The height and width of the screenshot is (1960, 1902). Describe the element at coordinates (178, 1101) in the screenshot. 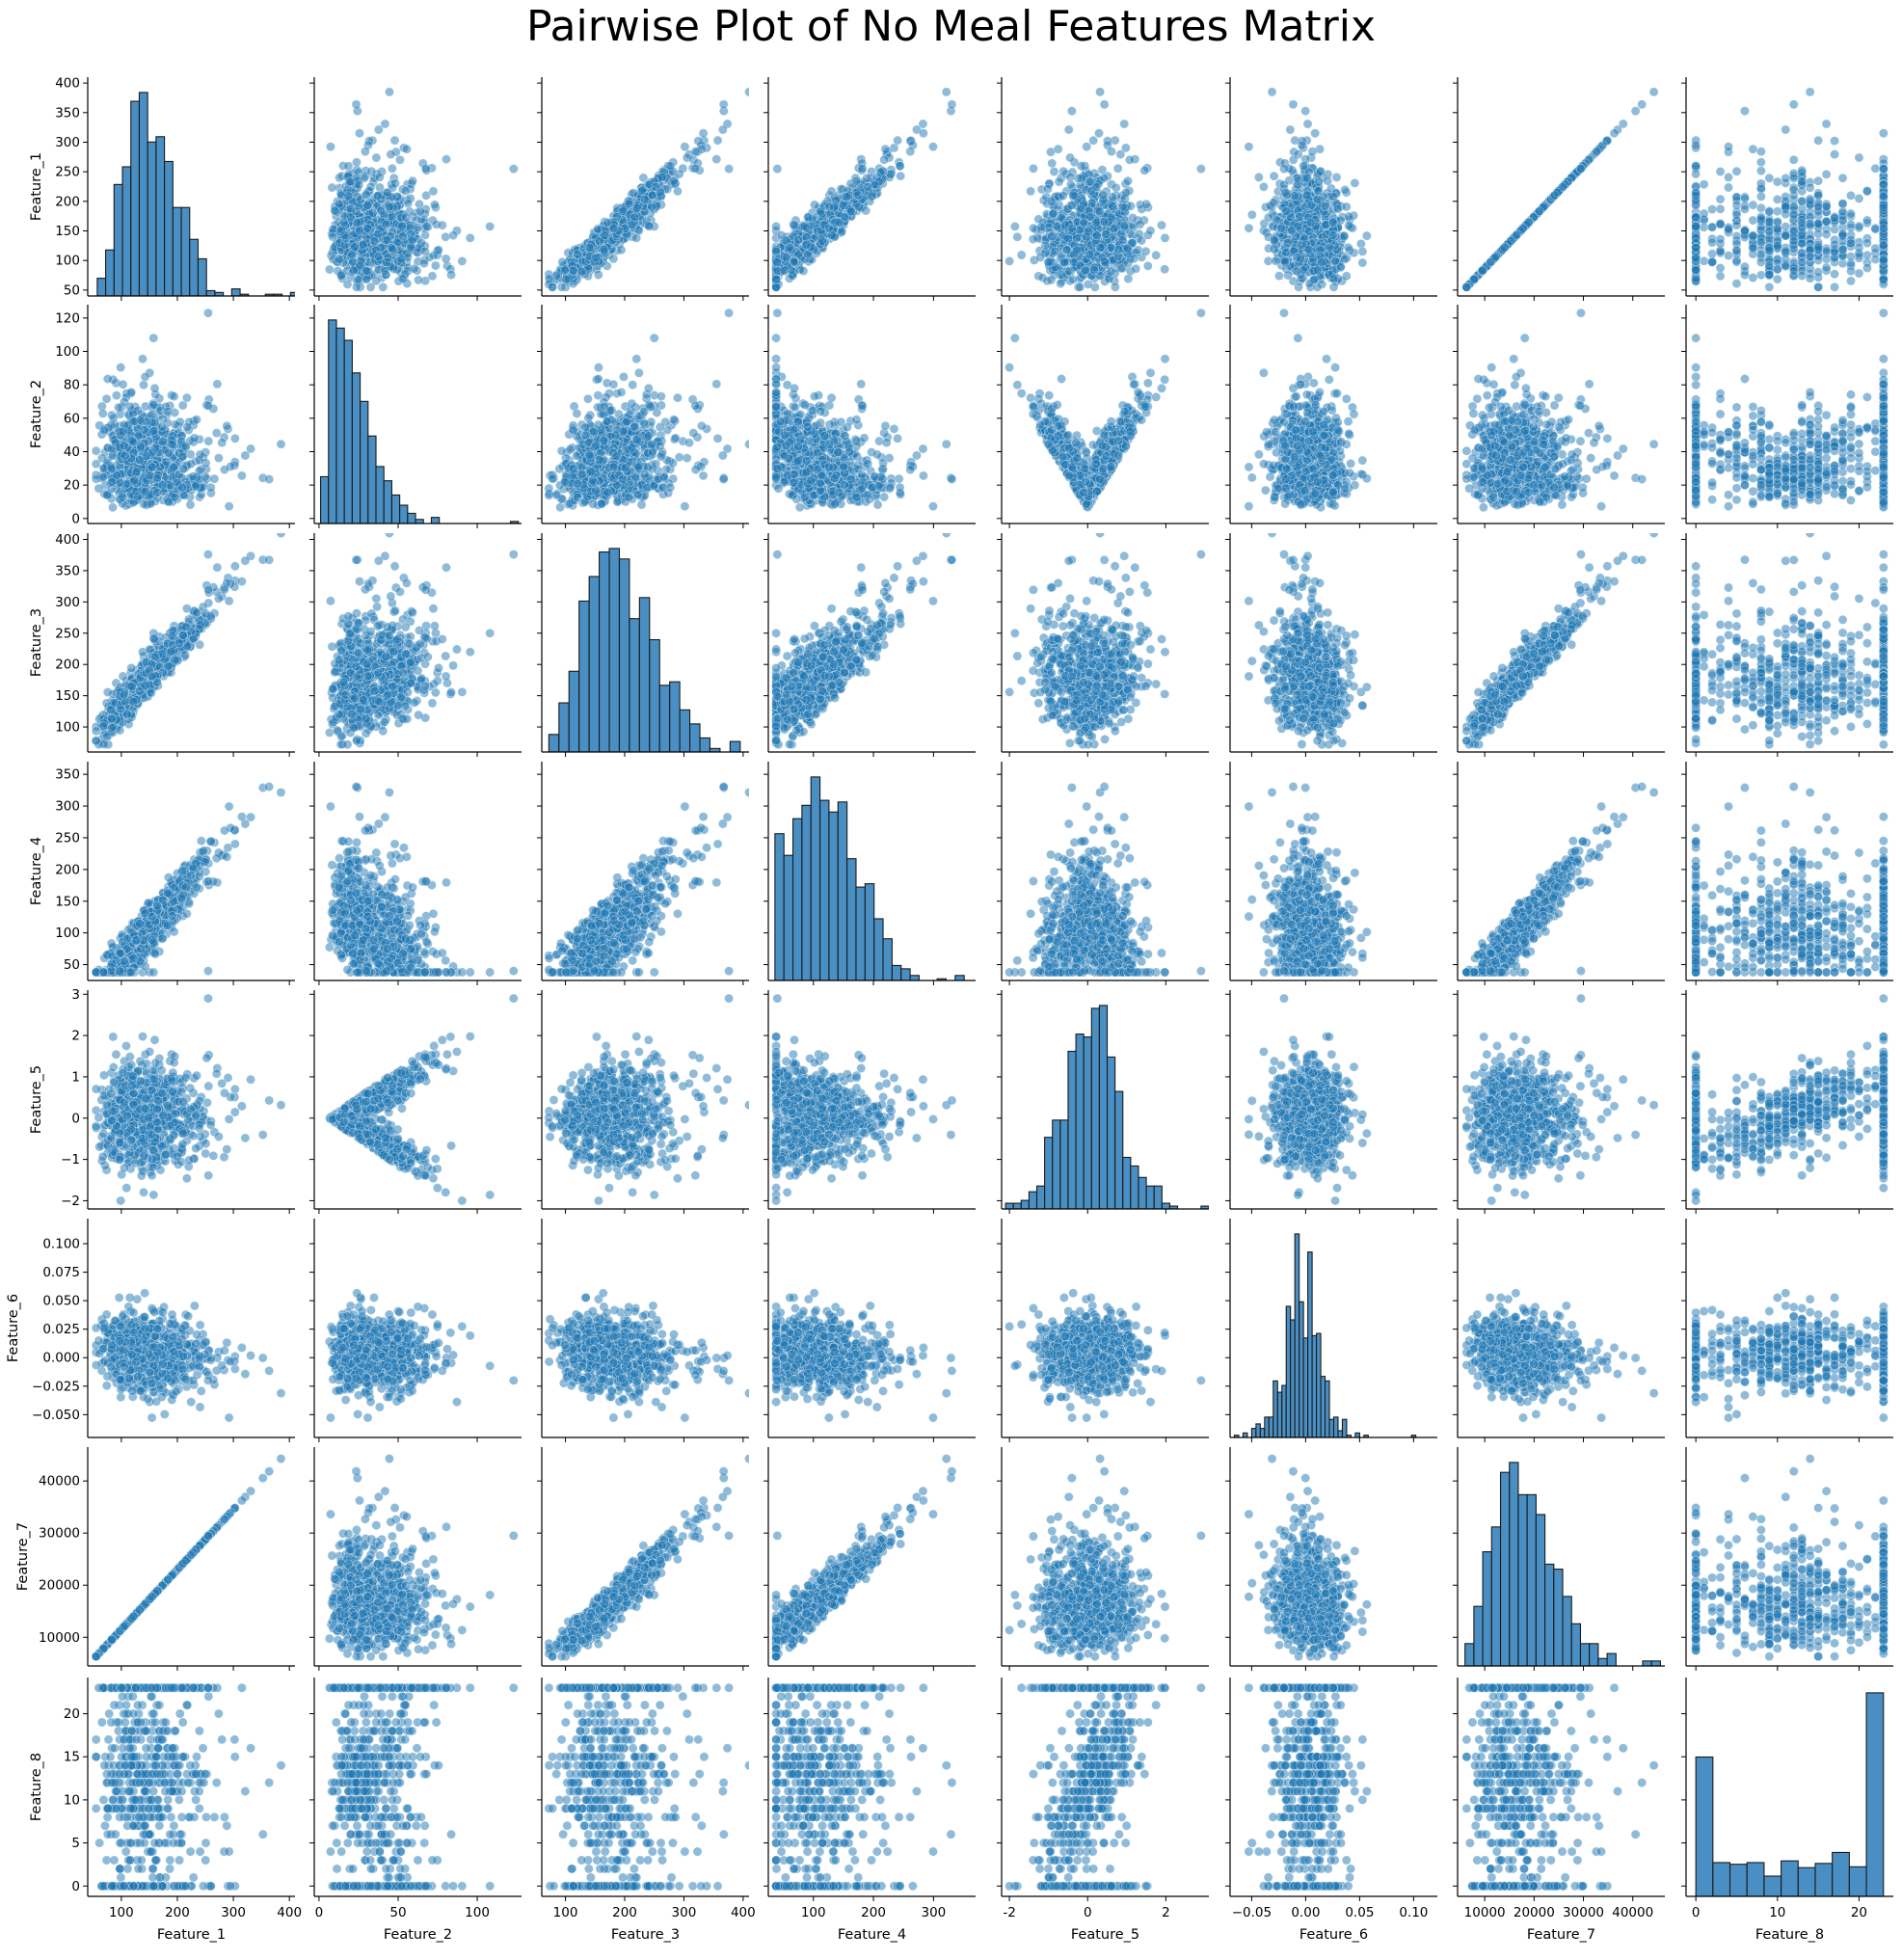

I see `scatter-Feature_1-vs-Feature_5: −2 −1 0 1 2 3` at that location.